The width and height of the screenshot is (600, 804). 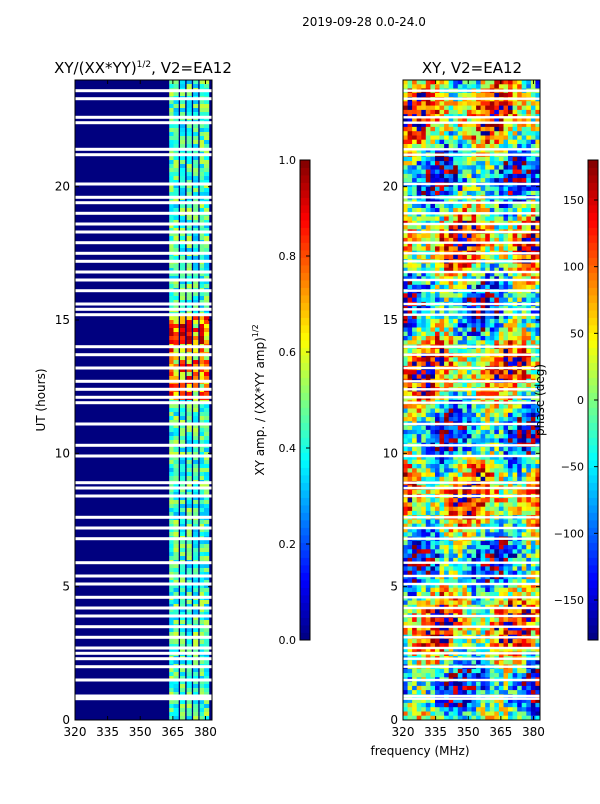 What do you see at coordinates (172, 732) in the screenshot?
I see `amp-xtick-label: 365` at bounding box center [172, 732].